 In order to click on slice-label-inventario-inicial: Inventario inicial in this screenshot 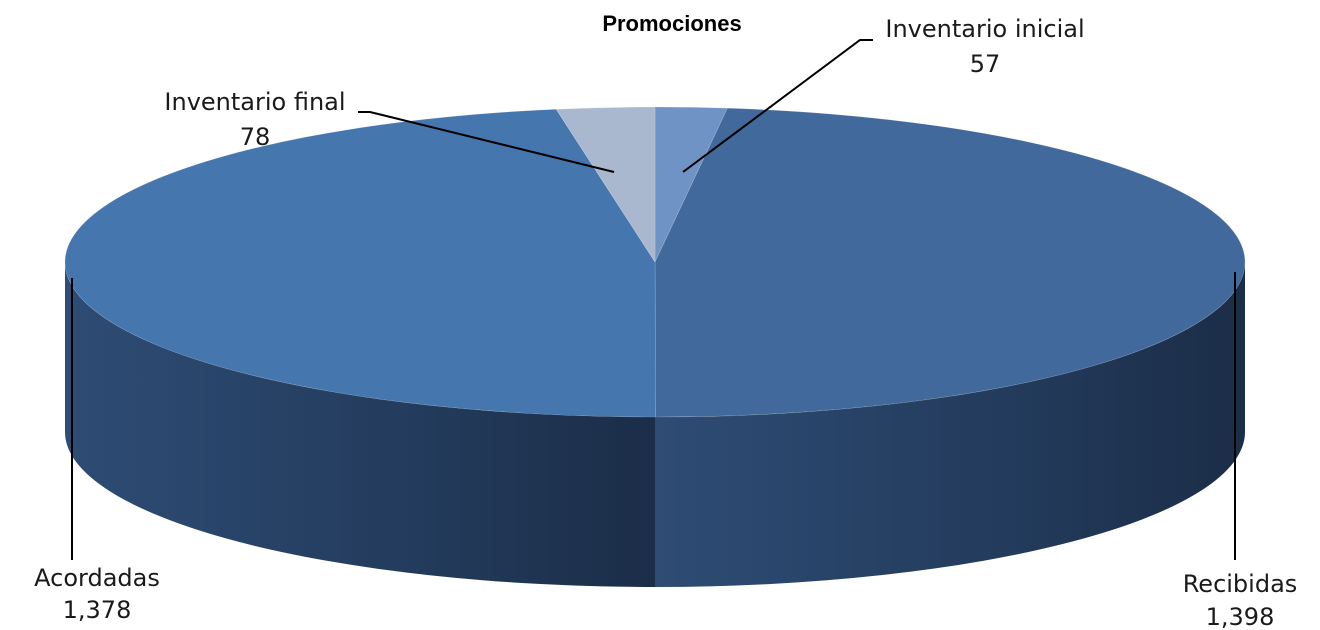, I will do `click(984, 29)`.